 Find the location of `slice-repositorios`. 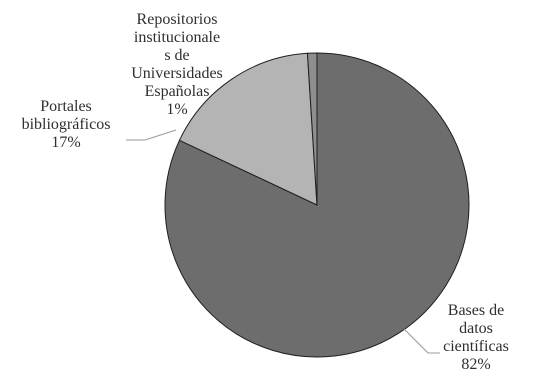

slice-repositorios is located at coordinates (312, 129).